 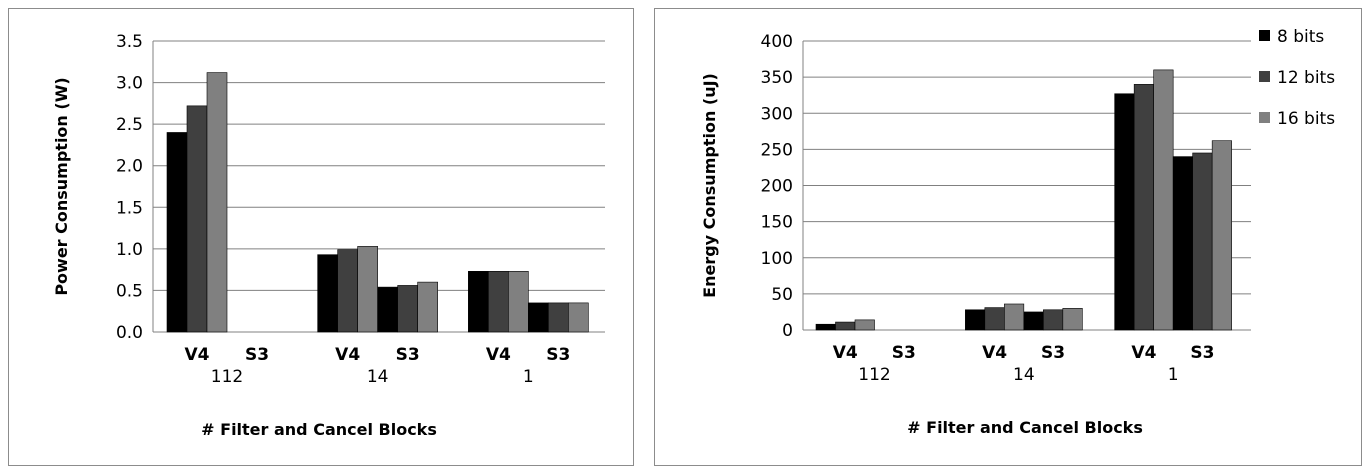 I want to click on energy-y-axis-title: Energy Consumption (uJ), so click(x=709, y=185).